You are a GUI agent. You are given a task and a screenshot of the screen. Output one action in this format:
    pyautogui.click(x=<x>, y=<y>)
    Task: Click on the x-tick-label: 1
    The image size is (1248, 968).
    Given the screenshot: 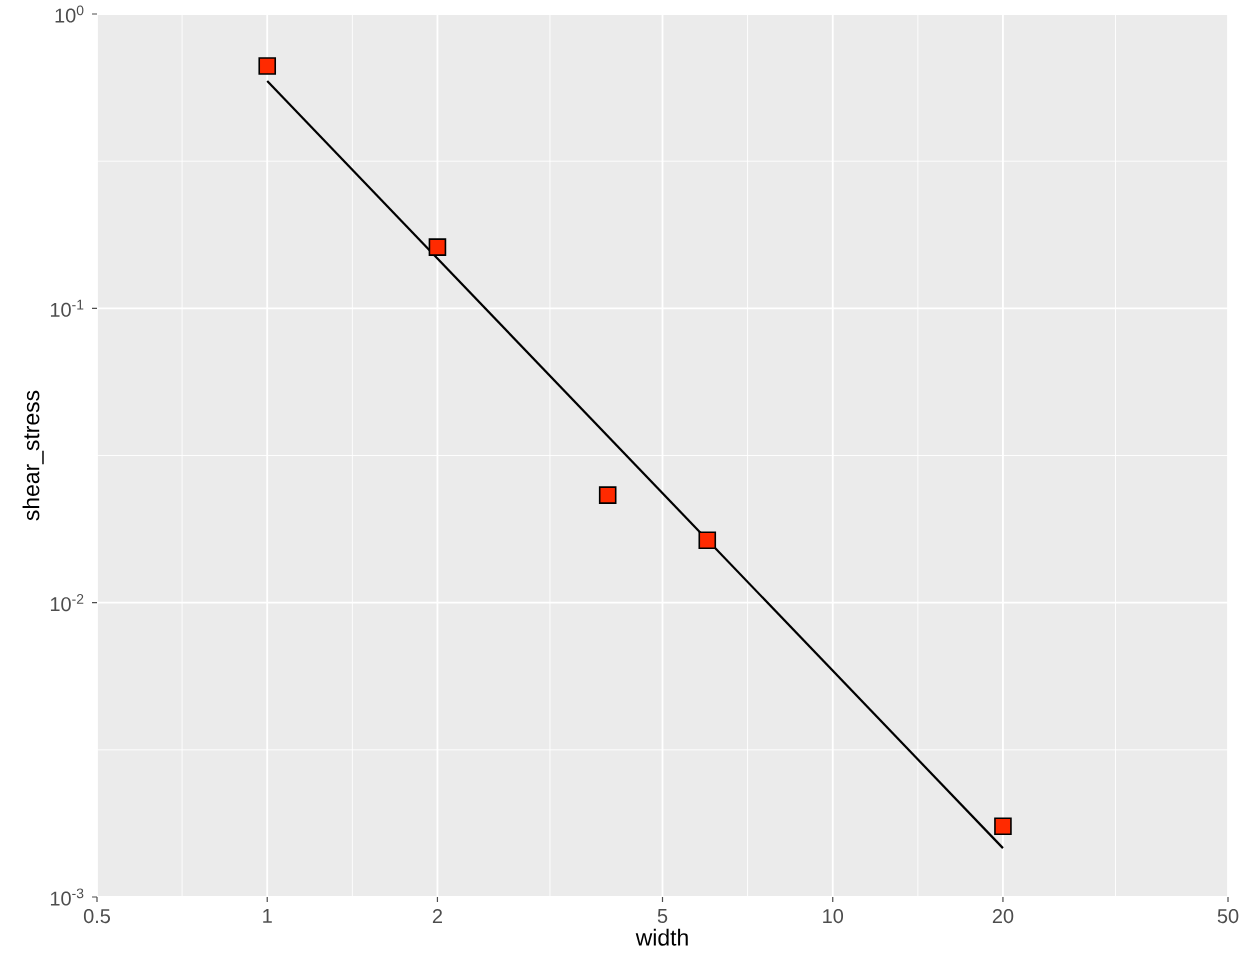 What is the action you would take?
    pyautogui.click(x=267, y=916)
    